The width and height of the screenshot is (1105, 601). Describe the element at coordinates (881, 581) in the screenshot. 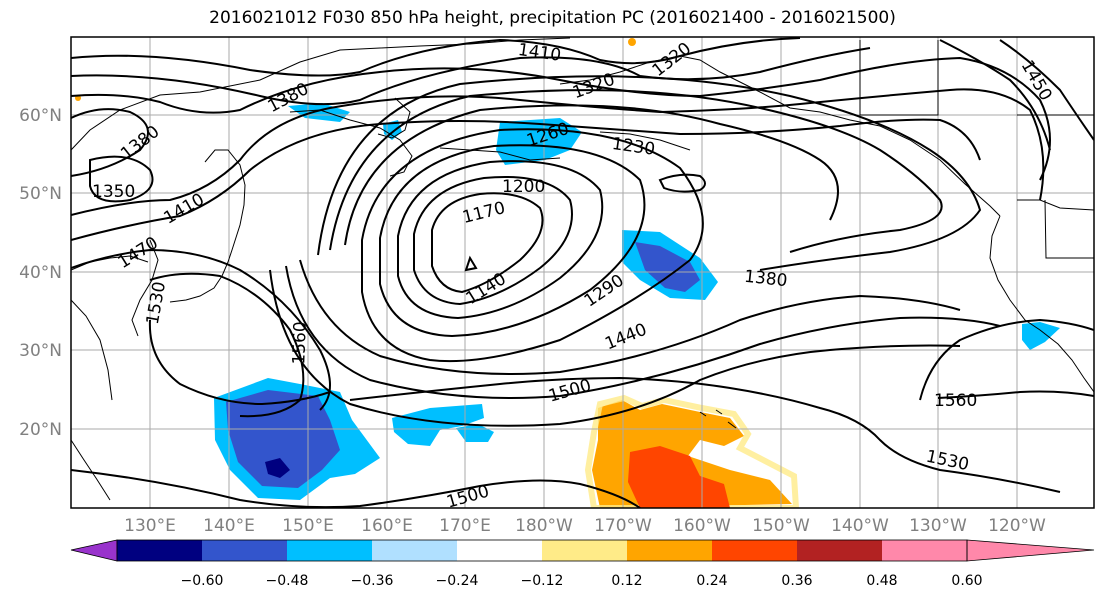

I see `colorbar-tick: 0.48` at that location.